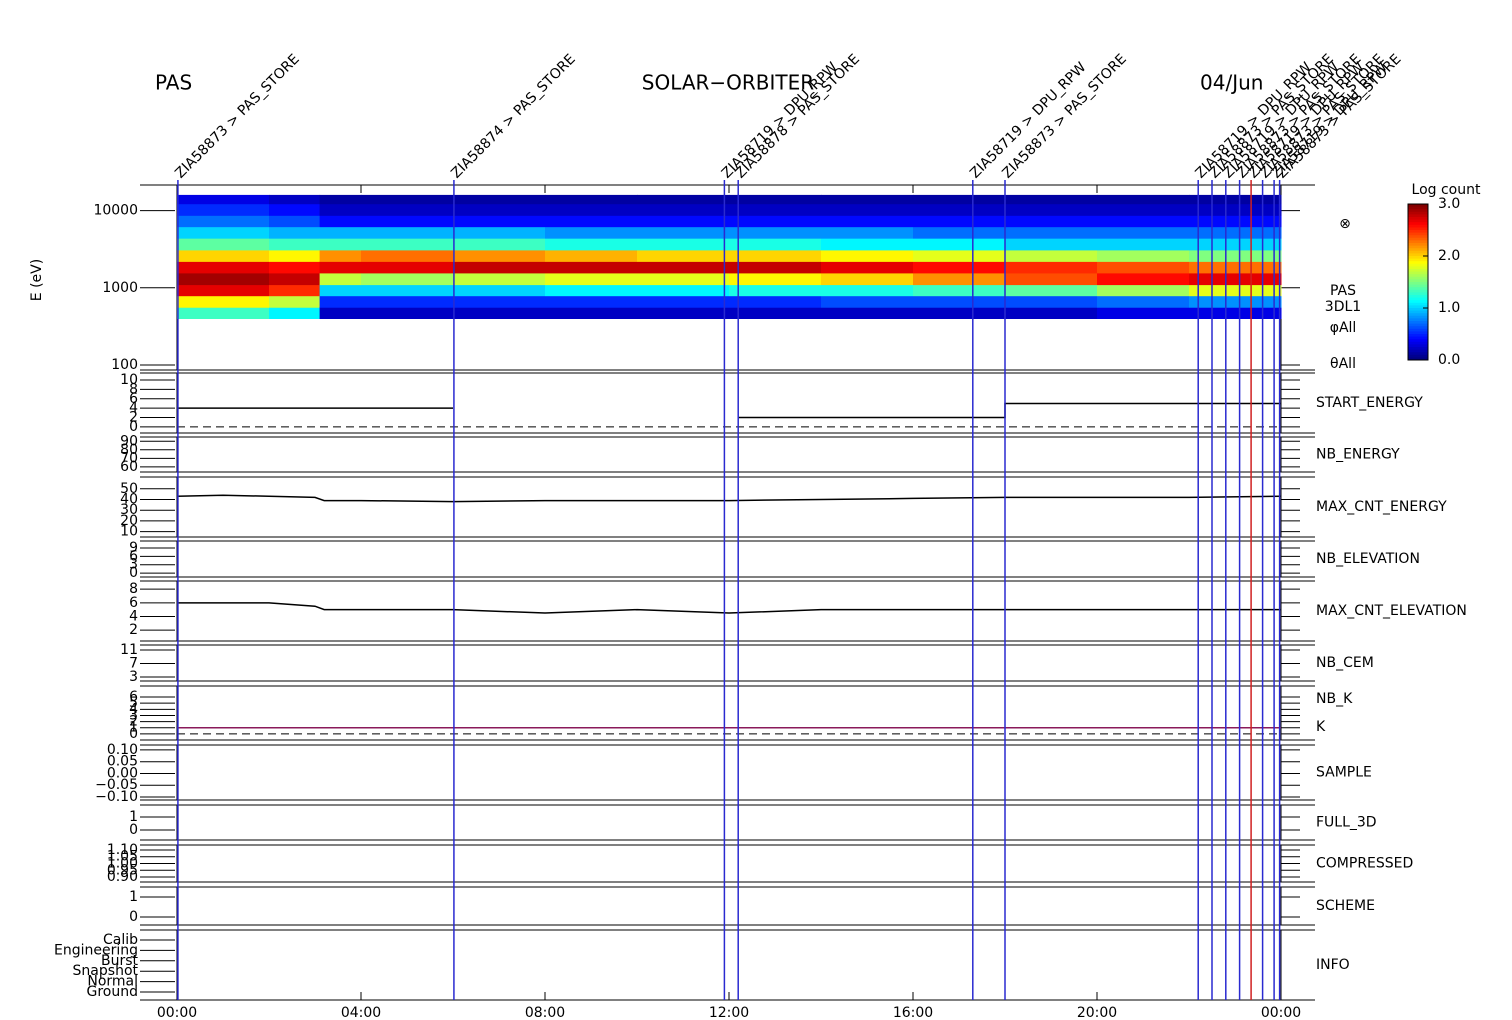 This screenshot has height=1020, width=1512. What do you see at coordinates (122, 773) in the screenshot?
I see `y-tick-label: 0.00` at bounding box center [122, 773].